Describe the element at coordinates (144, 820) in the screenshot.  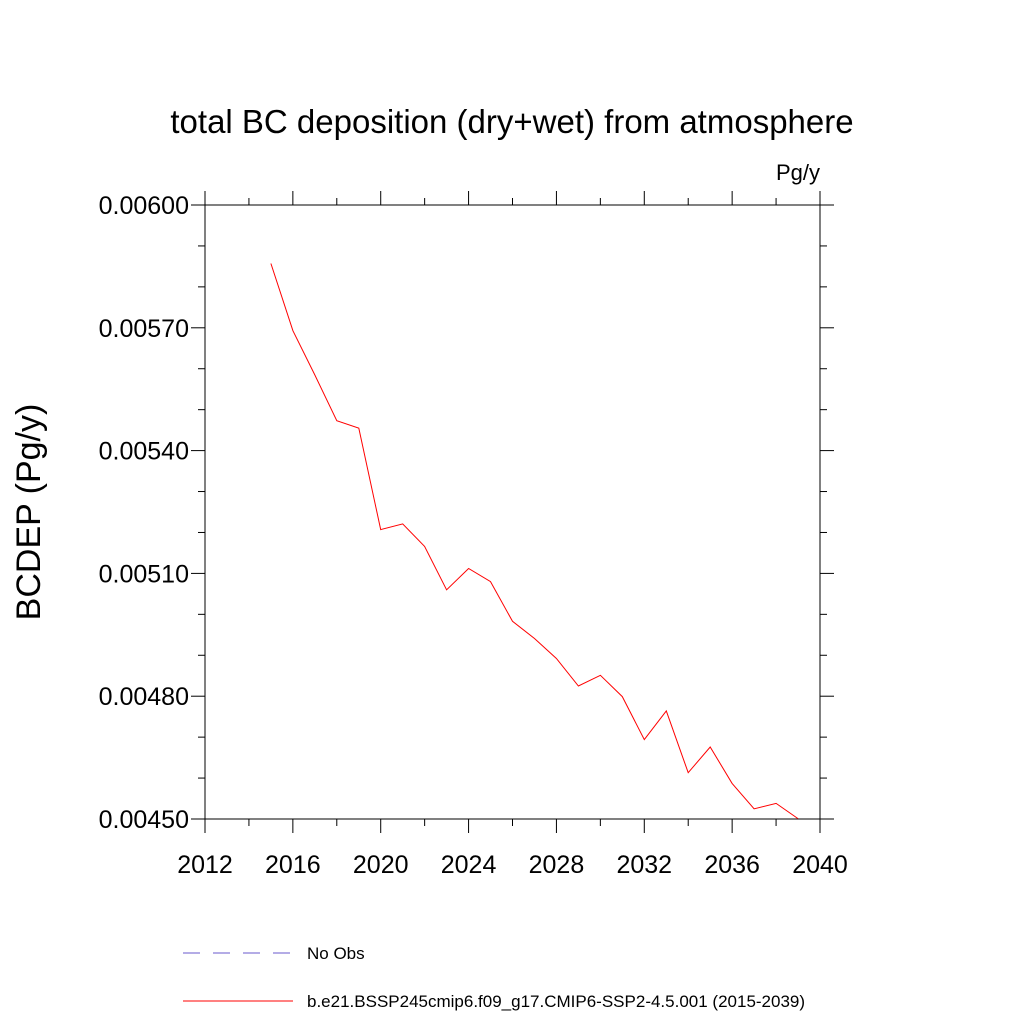
I see `y-tick-label: 0.00450` at that location.